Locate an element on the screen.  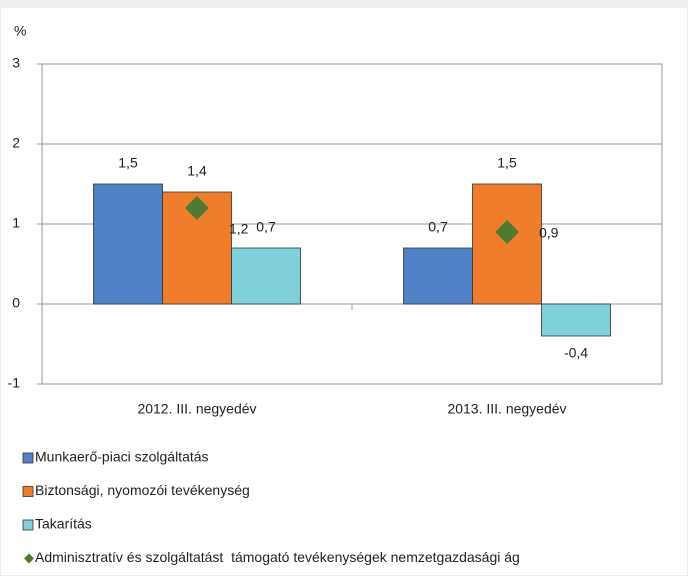
value-label: 1,4 is located at coordinates (197, 171).